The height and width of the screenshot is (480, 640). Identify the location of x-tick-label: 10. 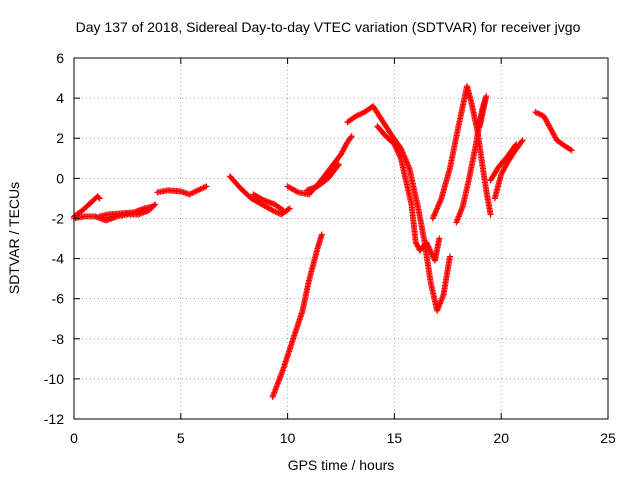
(288, 438).